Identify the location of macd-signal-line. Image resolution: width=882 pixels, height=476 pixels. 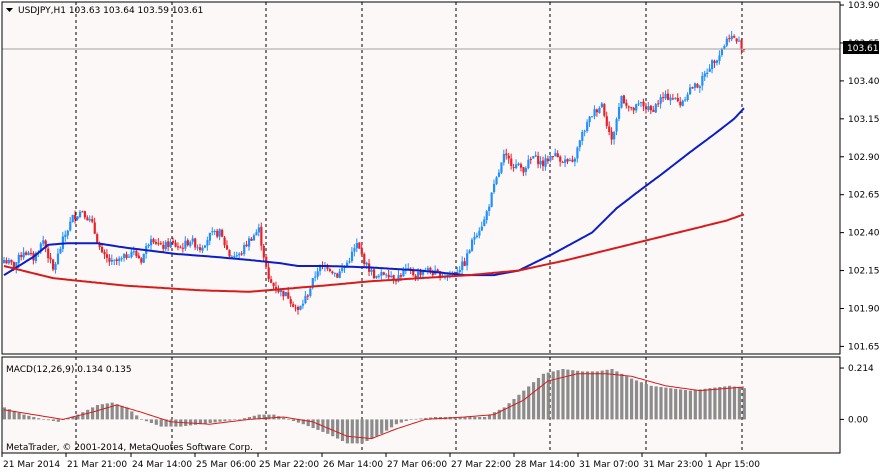
(373, 406).